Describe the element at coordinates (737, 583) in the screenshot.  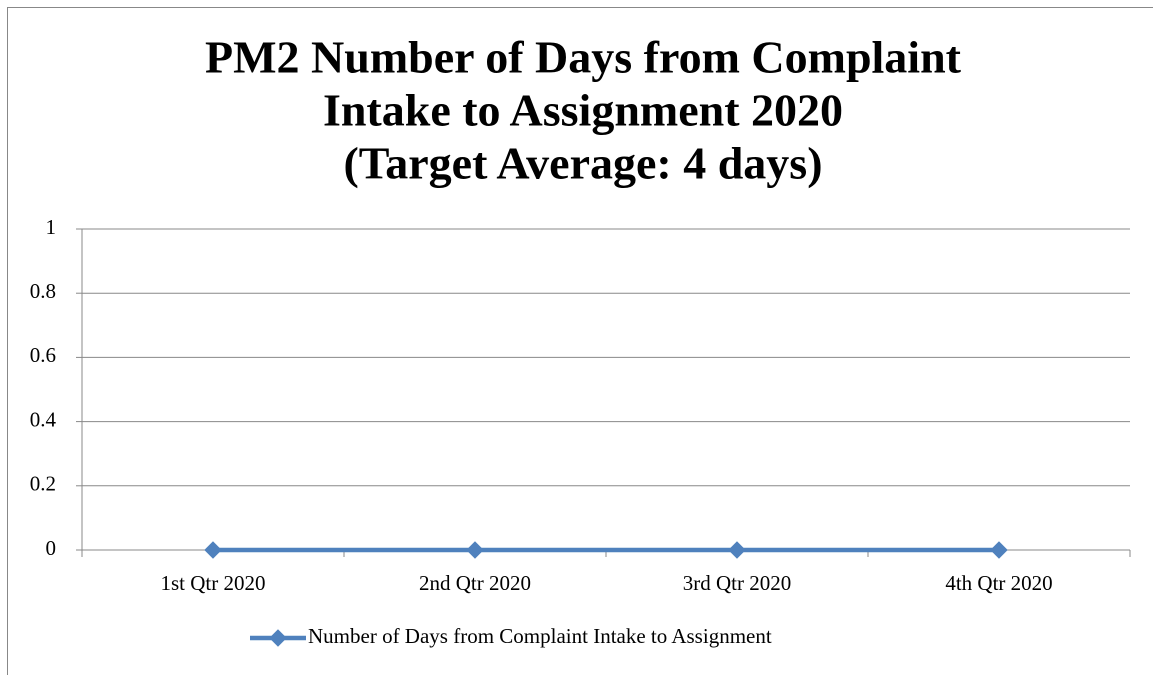
I see `x-tick-label: 3rd Qtr 2020` at that location.